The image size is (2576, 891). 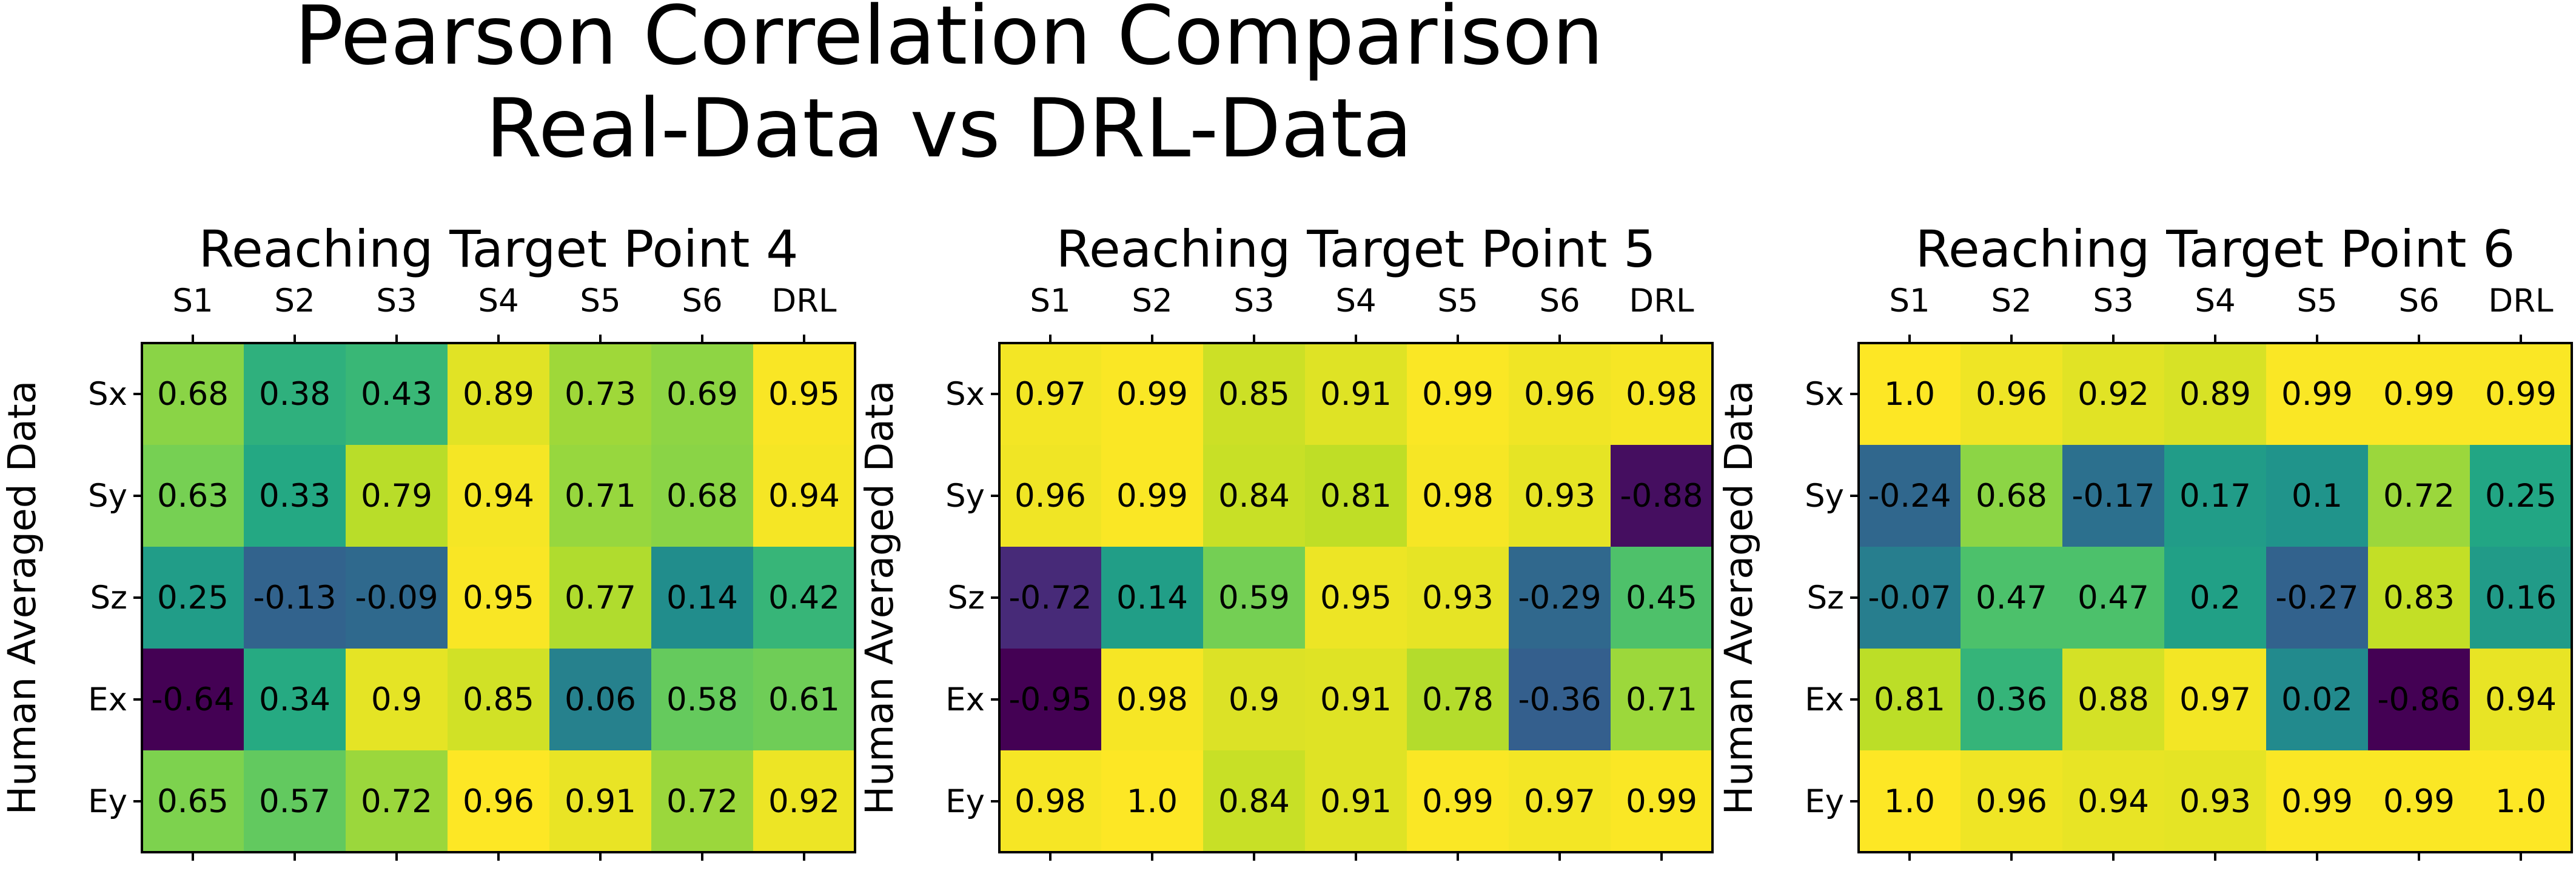 What do you see at coordinates (1910, 802) in the screenshot?
I see `cell-value-label: 1.0` at bounding box center [1910, 802].